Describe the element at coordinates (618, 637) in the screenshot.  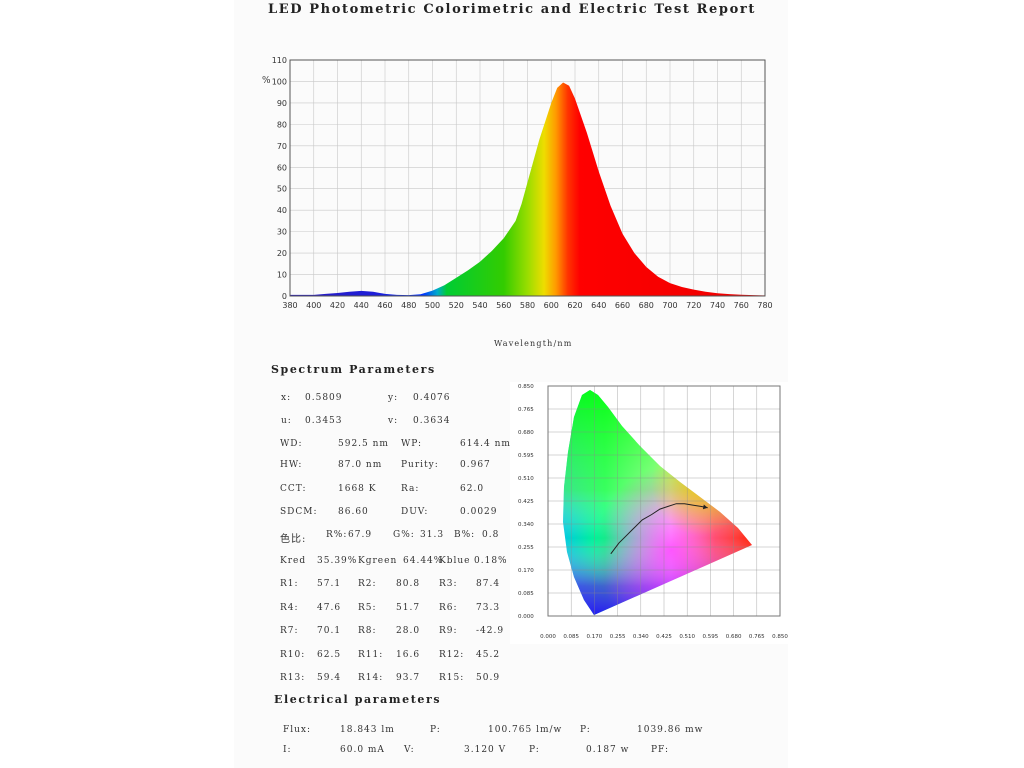
I see `cie-x-tick-label: 0.255` at that location.